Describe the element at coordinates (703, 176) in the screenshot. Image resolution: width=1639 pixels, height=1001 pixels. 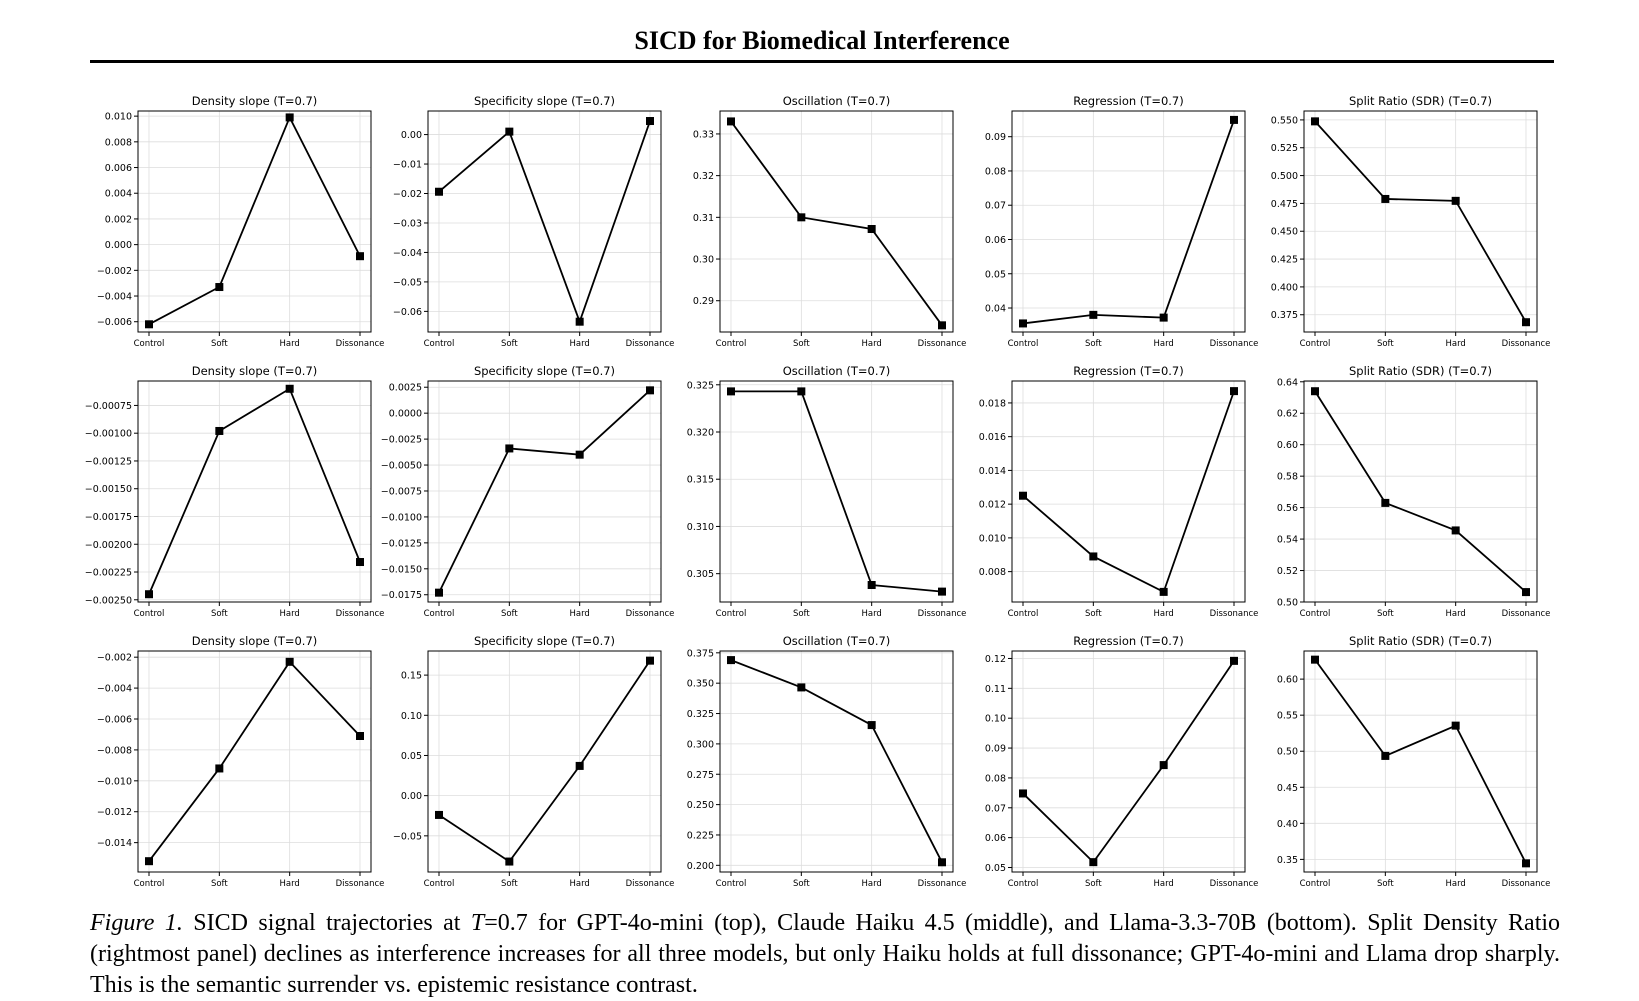
I see `y-tick-label: 0.32` at that location.